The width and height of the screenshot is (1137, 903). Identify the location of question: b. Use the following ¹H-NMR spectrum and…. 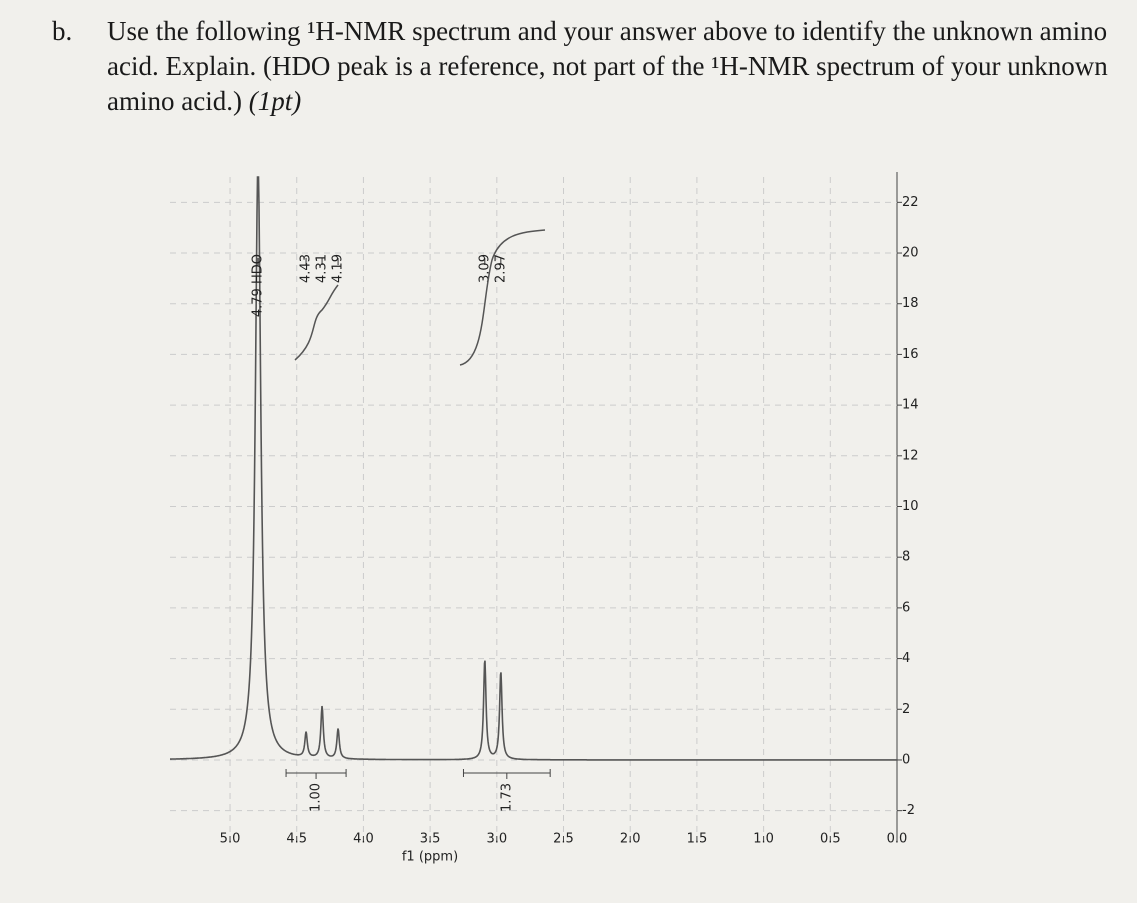
(582, 66).